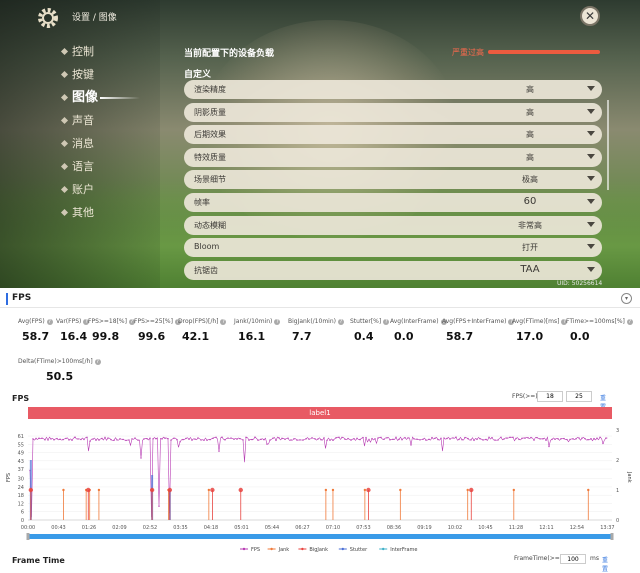  Describe the element at coordinates (393, 202) in the screenshot. I see `setting-row-5: 帧率 60` at that location.